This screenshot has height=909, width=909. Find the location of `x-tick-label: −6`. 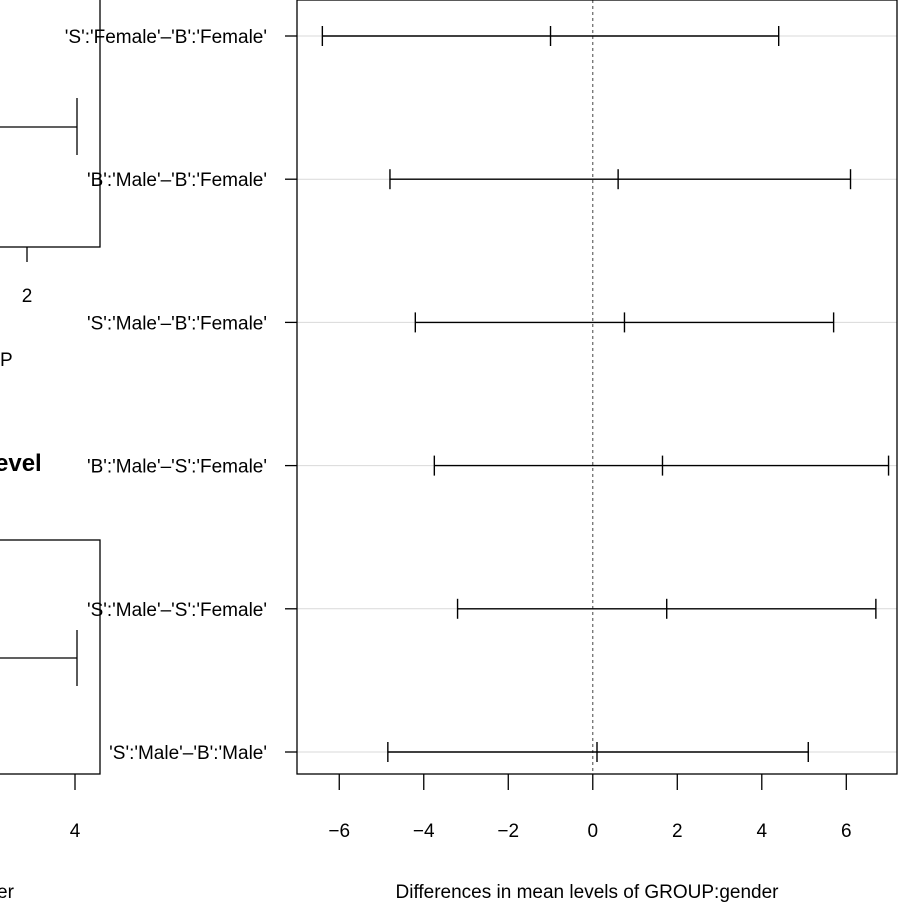

x-tick-label: −6 is located at coordinates (339, 831).